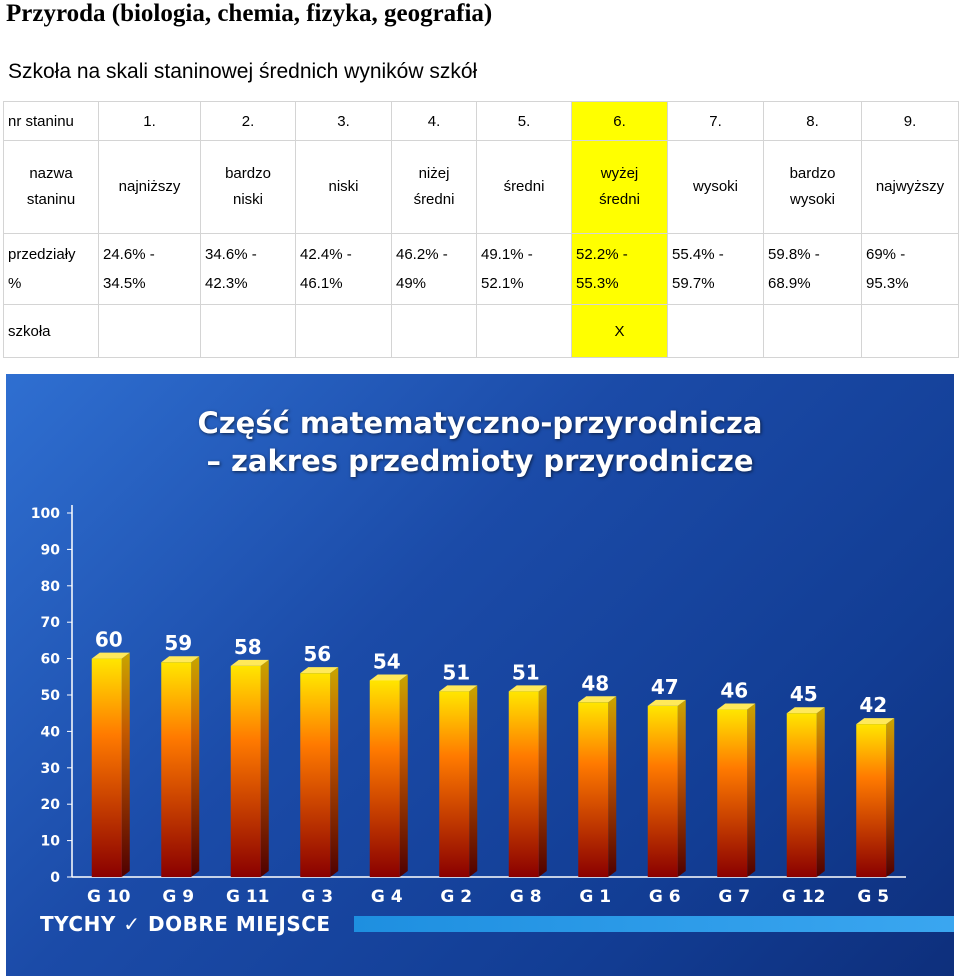  What do you see at coordinates (715, 187) in the screenshot?
I see `stanine-name-cell: wysoki` at bounding box center [715, 187].